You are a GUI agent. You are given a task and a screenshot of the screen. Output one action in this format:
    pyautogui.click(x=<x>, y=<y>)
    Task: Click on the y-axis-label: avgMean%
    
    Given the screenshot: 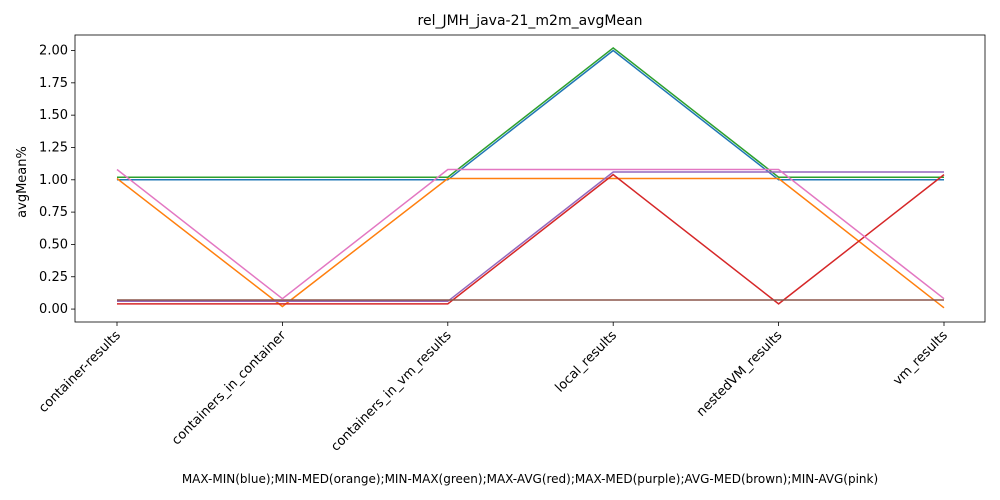 What is the action you would take?
    pyautogui.click(x=22, y=182)
    